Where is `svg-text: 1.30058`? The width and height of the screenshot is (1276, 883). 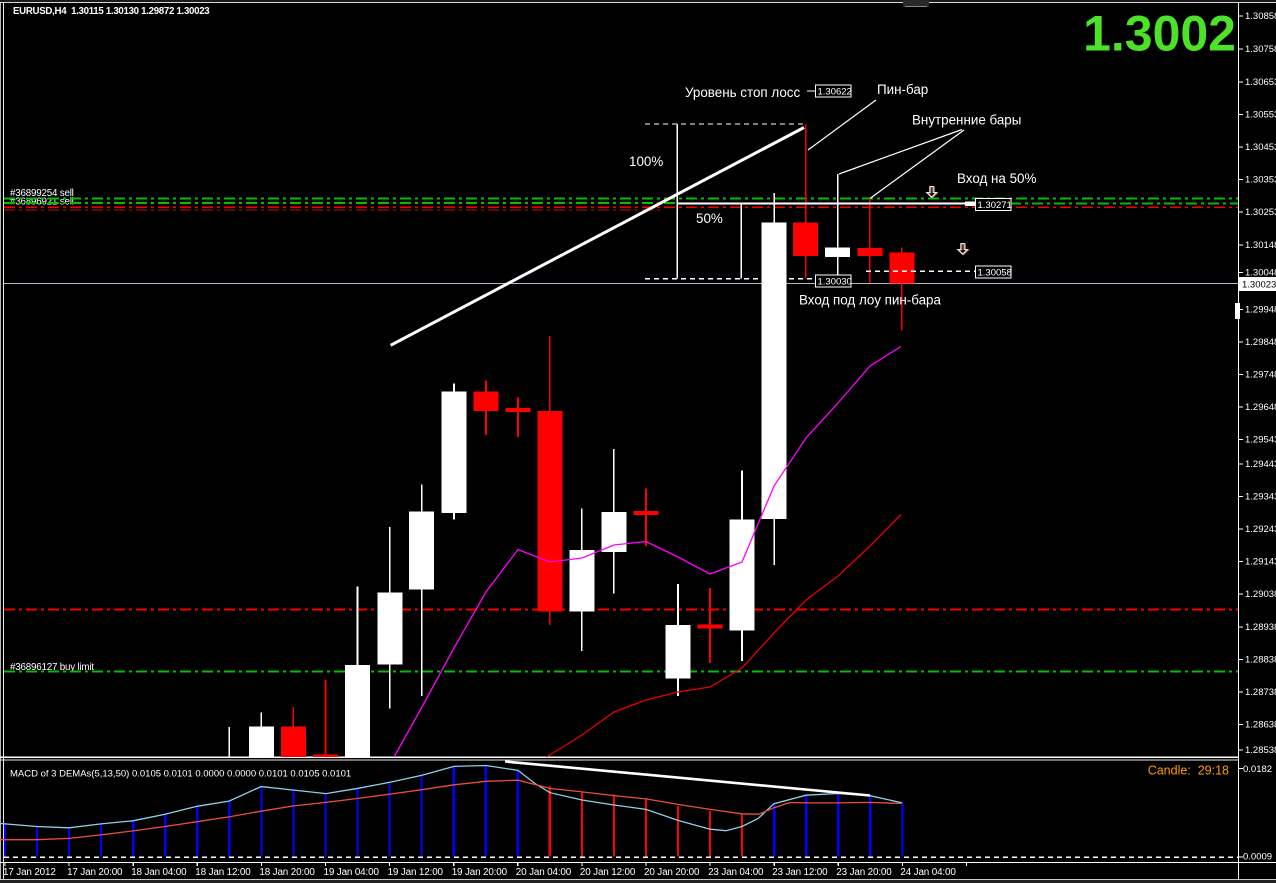 svg-text: 1.30058 is located at coordinates (995, 272).